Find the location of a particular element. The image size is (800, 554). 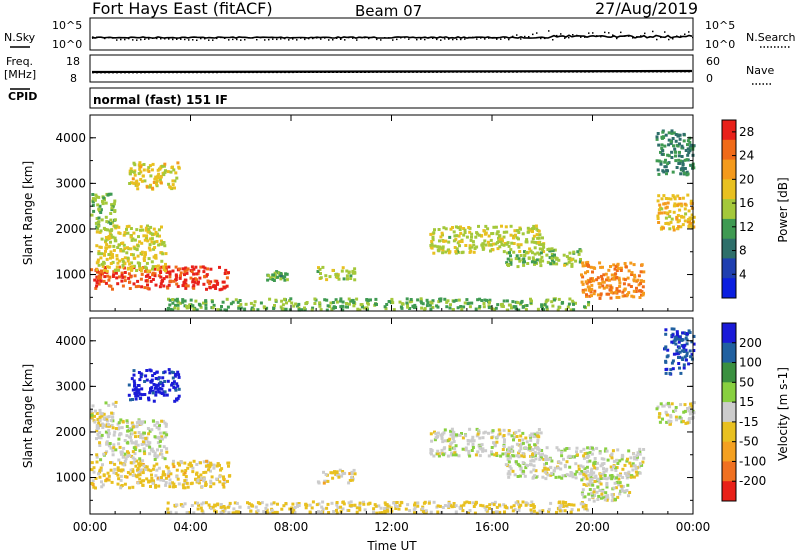

nave-tick-high: 60 is located at coordinates (713, 61).